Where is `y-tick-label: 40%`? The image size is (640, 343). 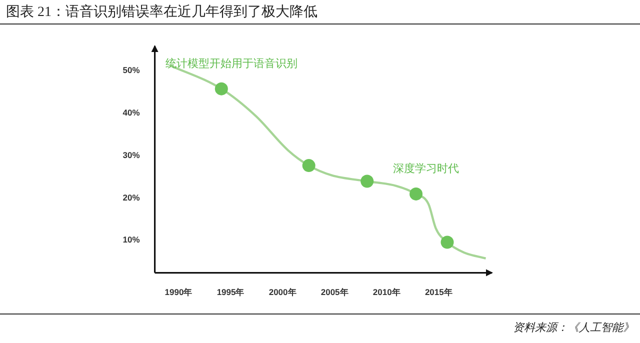
y-tick-label: 40% is located at coordinates (131, 113).